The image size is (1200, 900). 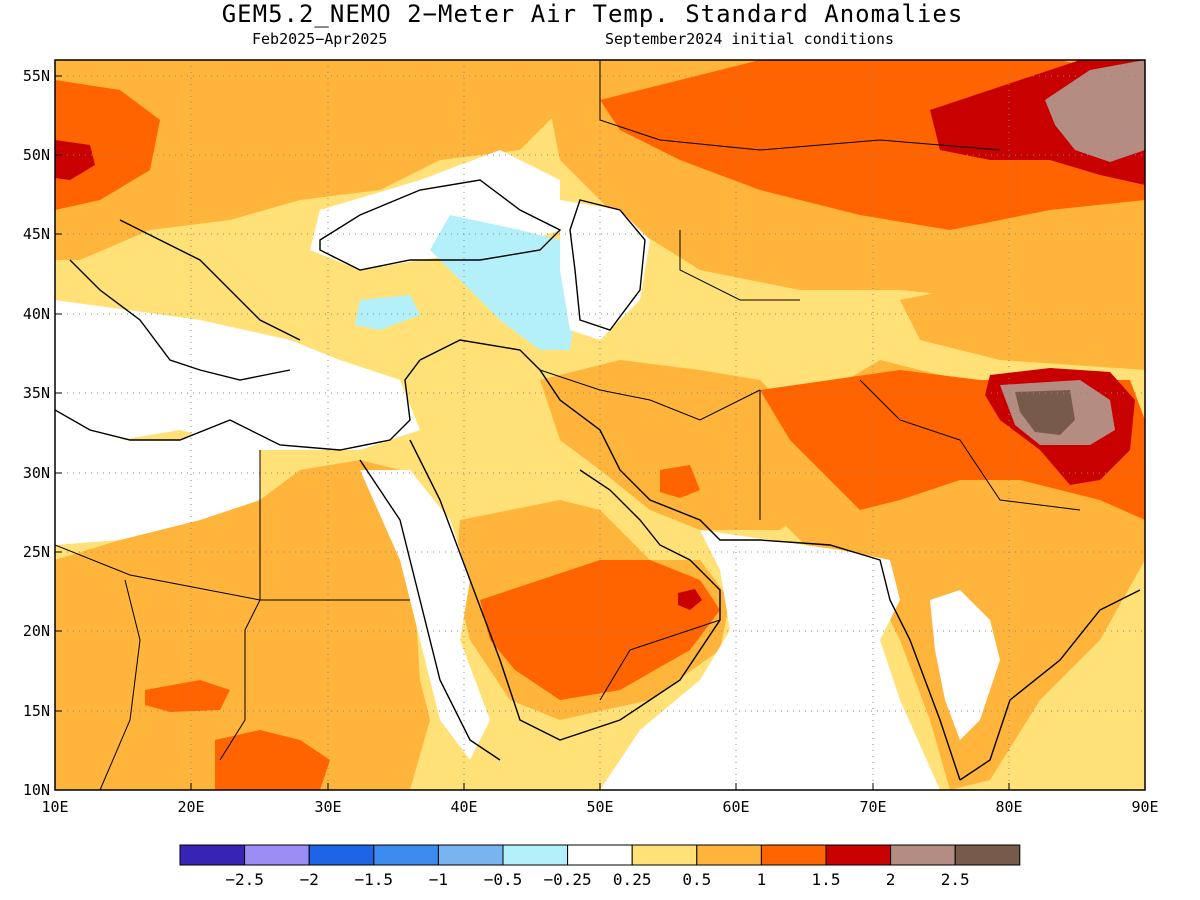 What do you see at coordinates (696, 879) in the screenshot?
I see `colorbar-label: 0.5` at bounding box center [696, 879].